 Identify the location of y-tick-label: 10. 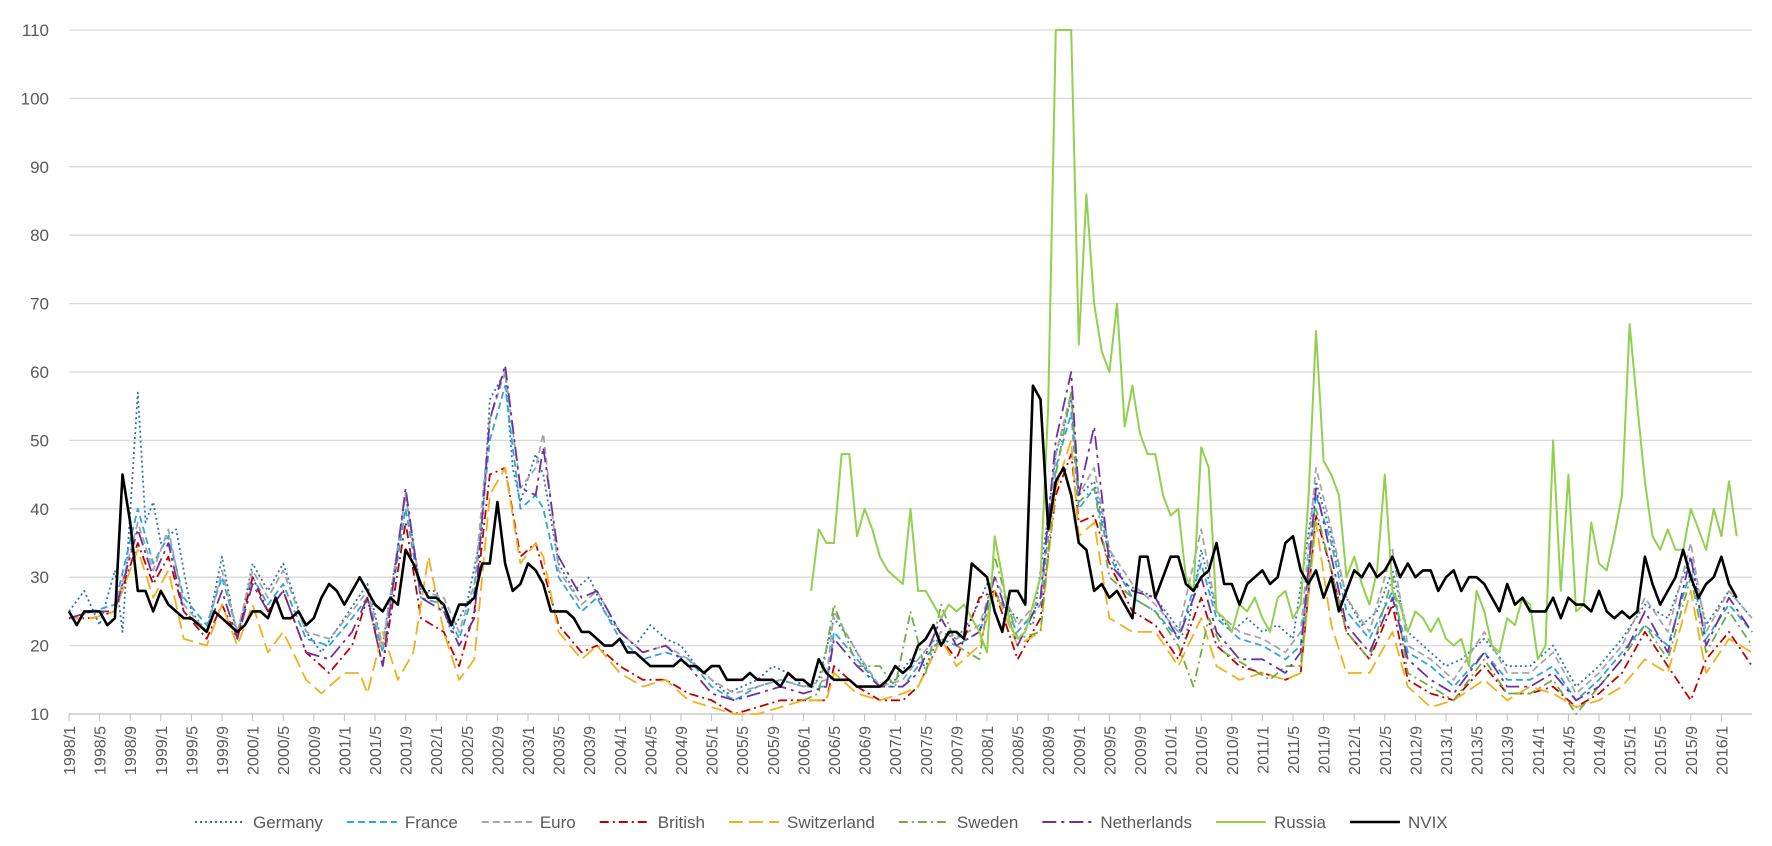
(39, 714).